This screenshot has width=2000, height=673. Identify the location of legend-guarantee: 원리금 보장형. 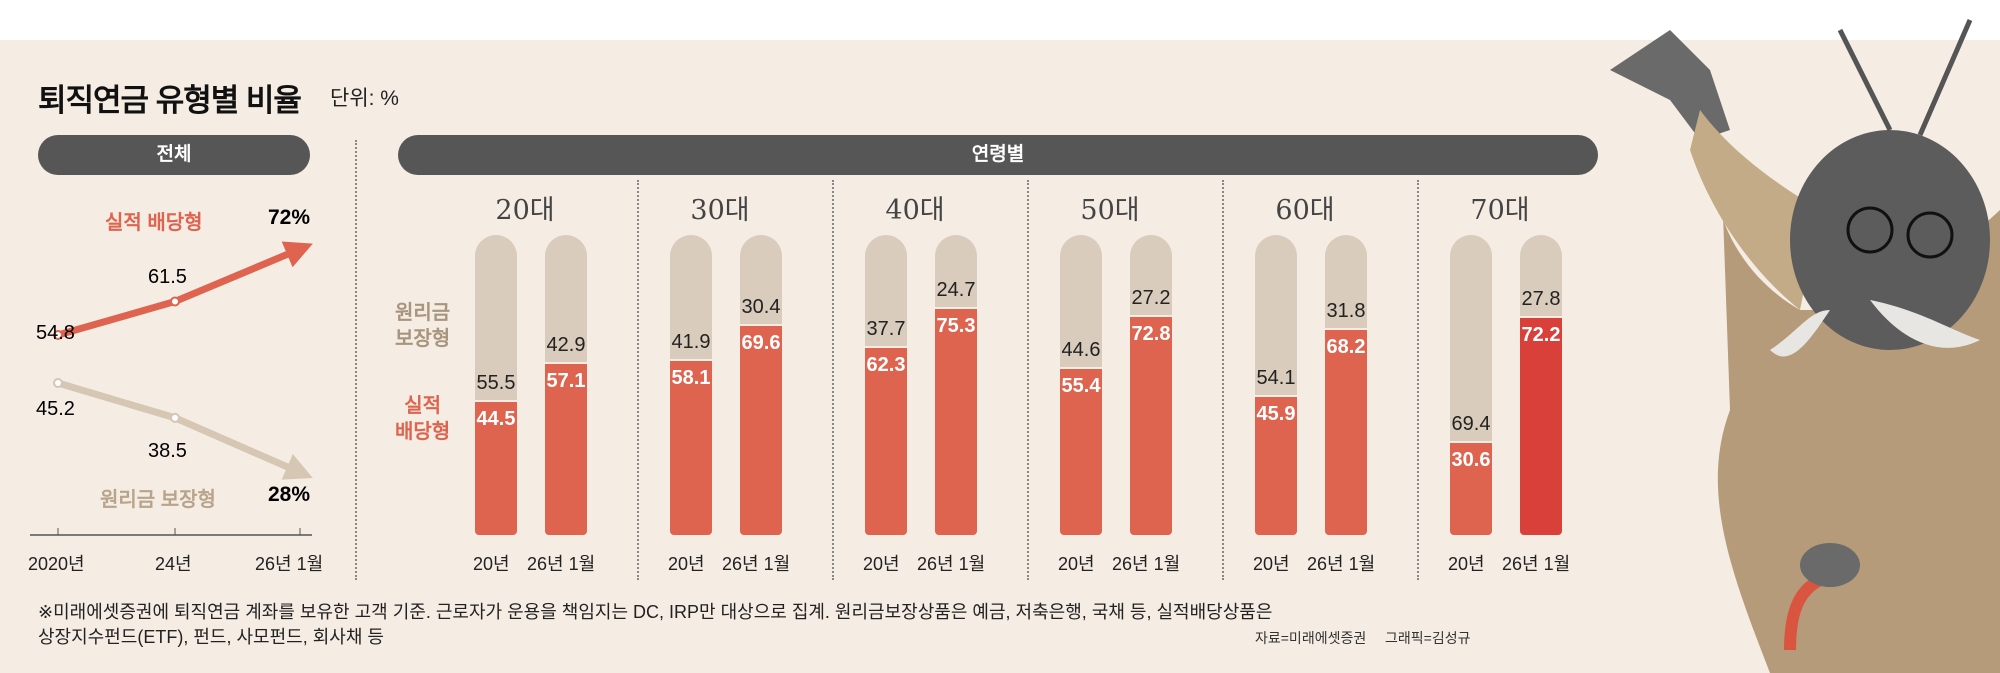
(422, 326).